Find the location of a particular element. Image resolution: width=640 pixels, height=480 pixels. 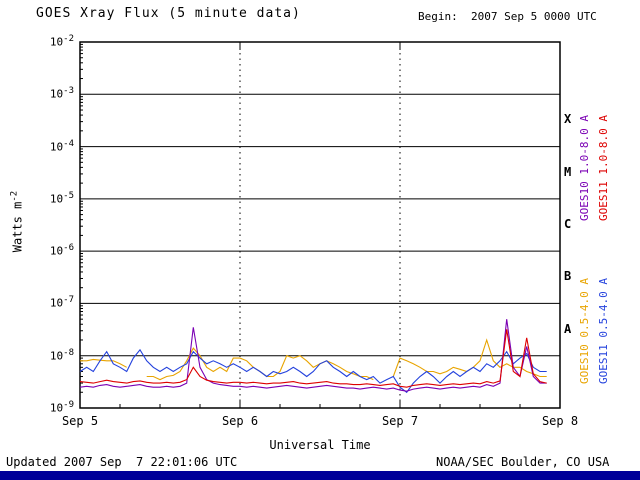

y-axis-label: Watts m-2 is located at coordinates (17, 222).